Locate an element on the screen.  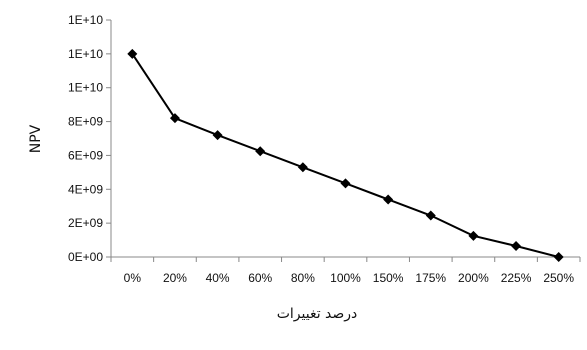
x-tick-label: 250% is located at coordinates (558, 278).